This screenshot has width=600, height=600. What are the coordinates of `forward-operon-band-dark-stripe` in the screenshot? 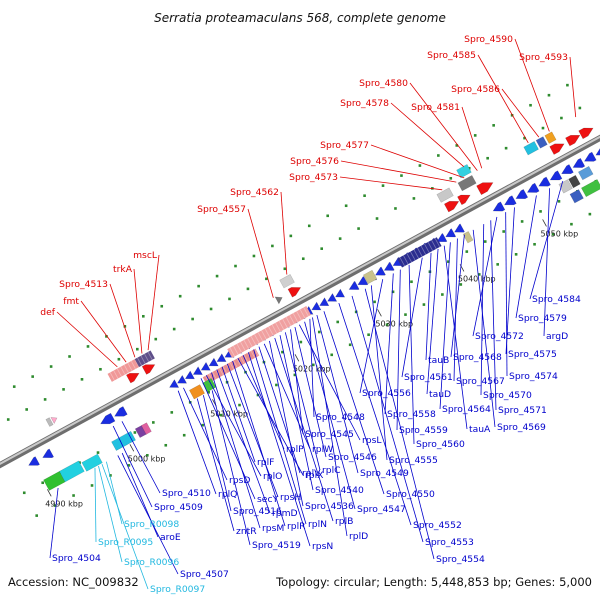 It's located at (143, 359).